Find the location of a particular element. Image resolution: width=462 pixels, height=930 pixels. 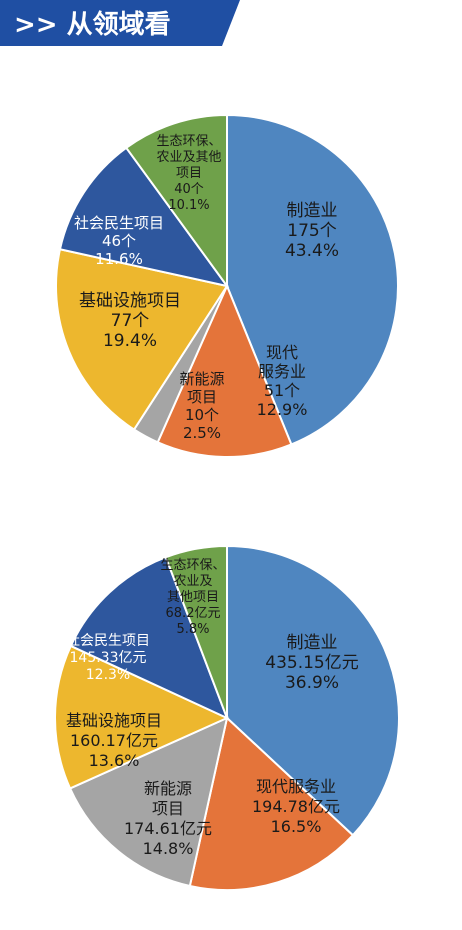

slice-label-4: 基础设施项目 77个 19.4% is located at coordinates (130, 321).